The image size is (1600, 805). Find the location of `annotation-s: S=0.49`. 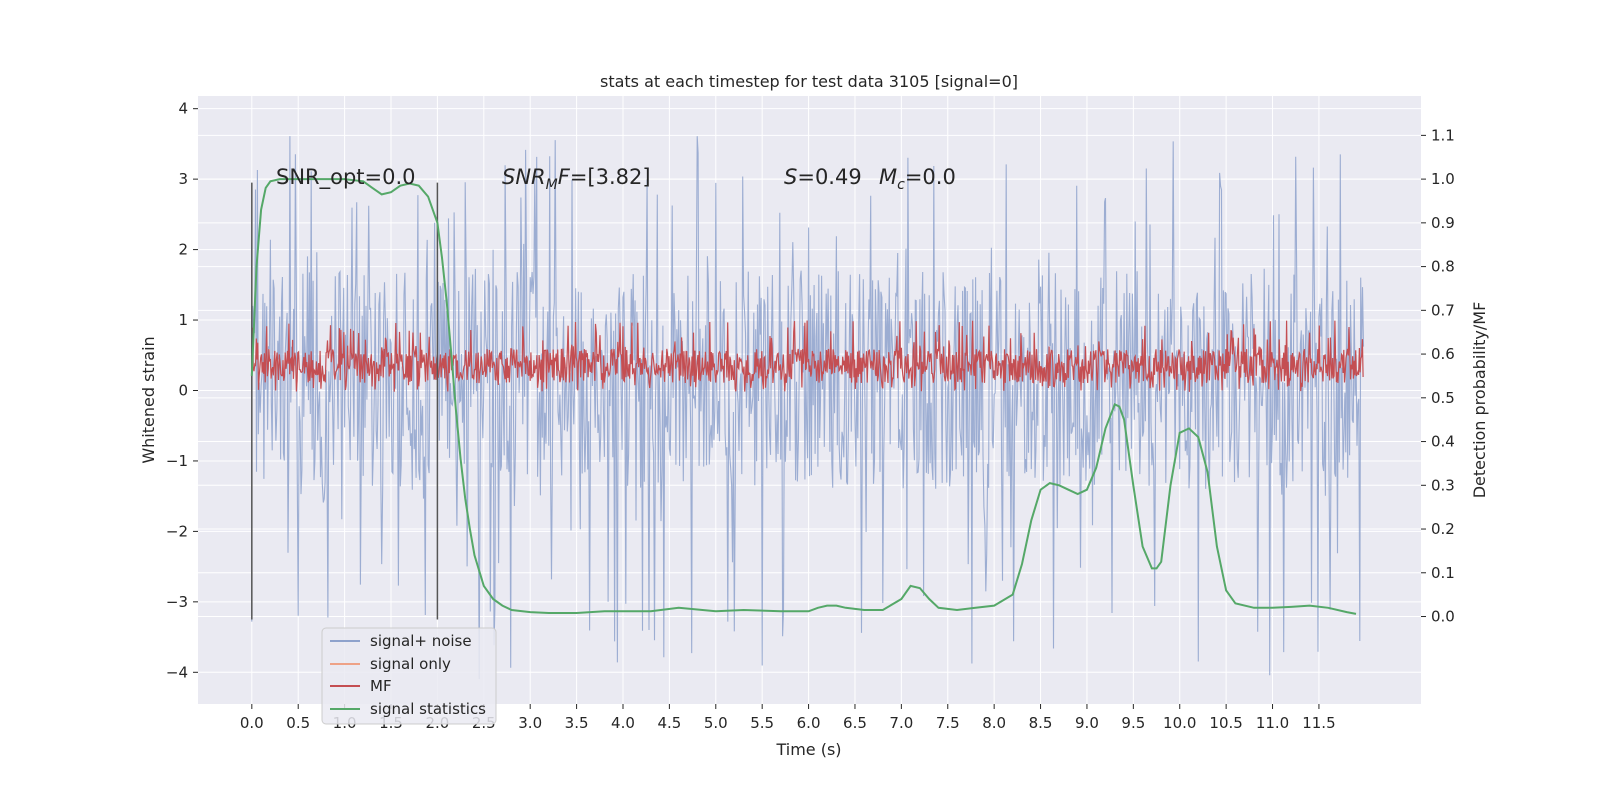

annotation-s: S=0.49 is located at coordinates (823, 177).